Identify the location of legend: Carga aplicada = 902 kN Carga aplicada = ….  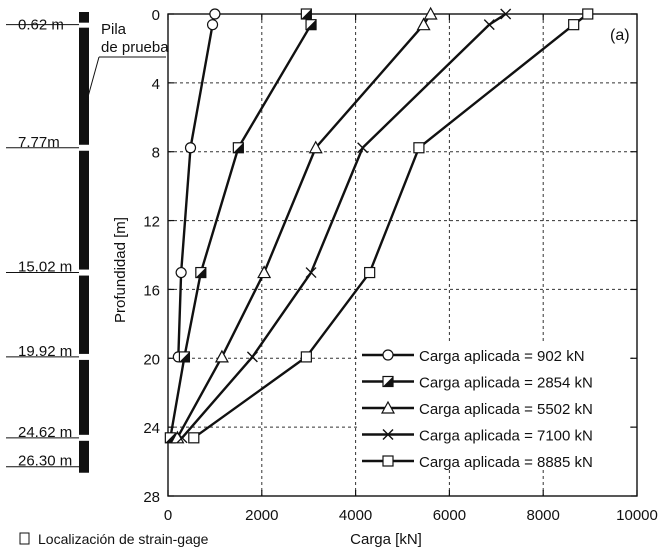
(477, 409).